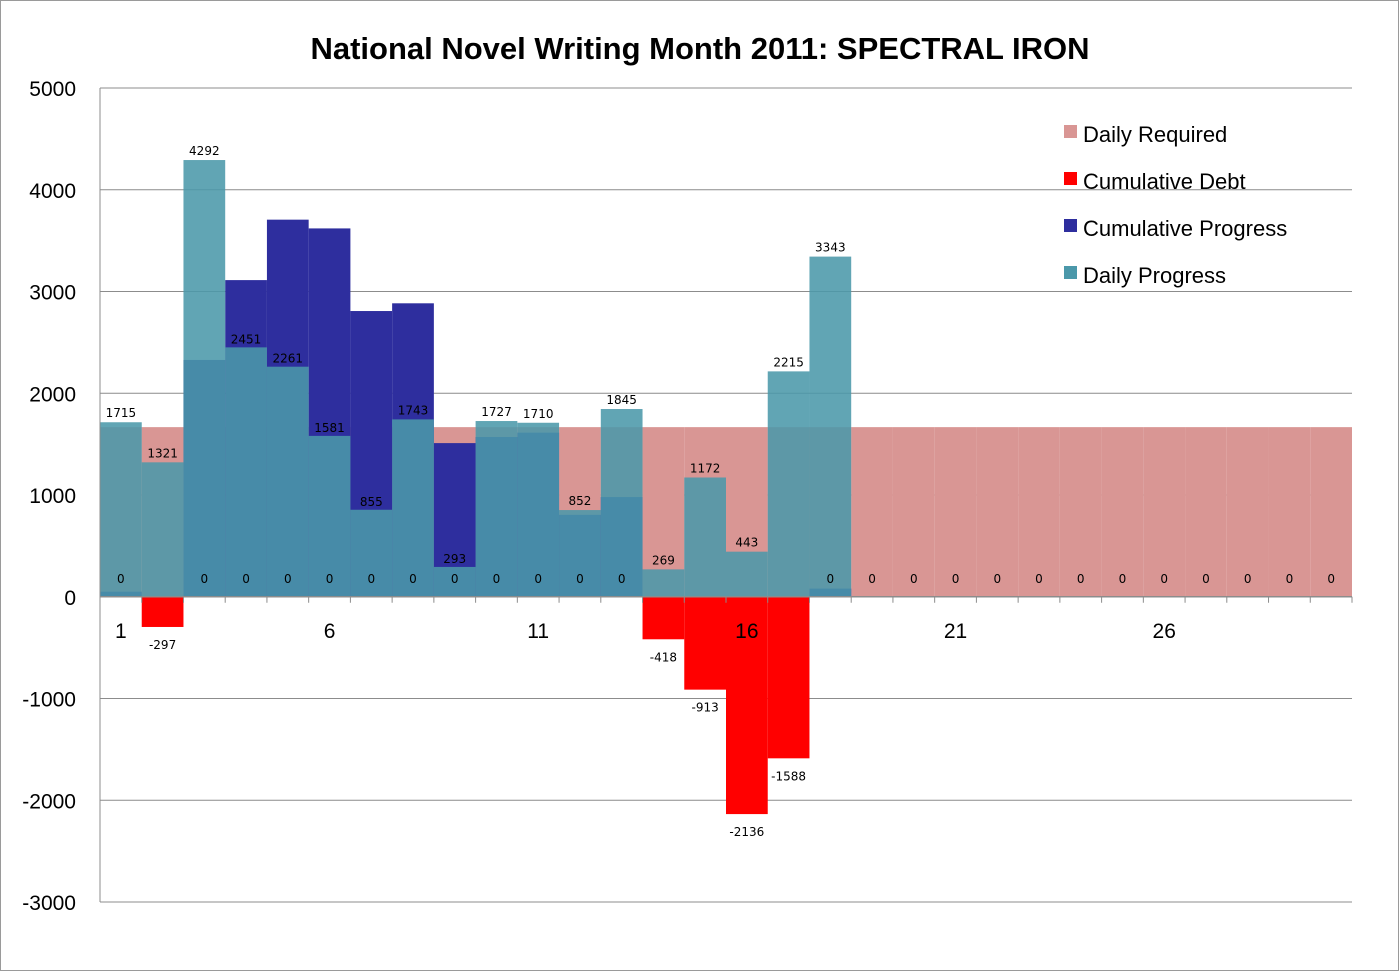 The image size is (1399, 972). What do you see at coordinates (705, 468) in the screenshot?
I see `data-label: 1172` at bounding box center [705, 468].